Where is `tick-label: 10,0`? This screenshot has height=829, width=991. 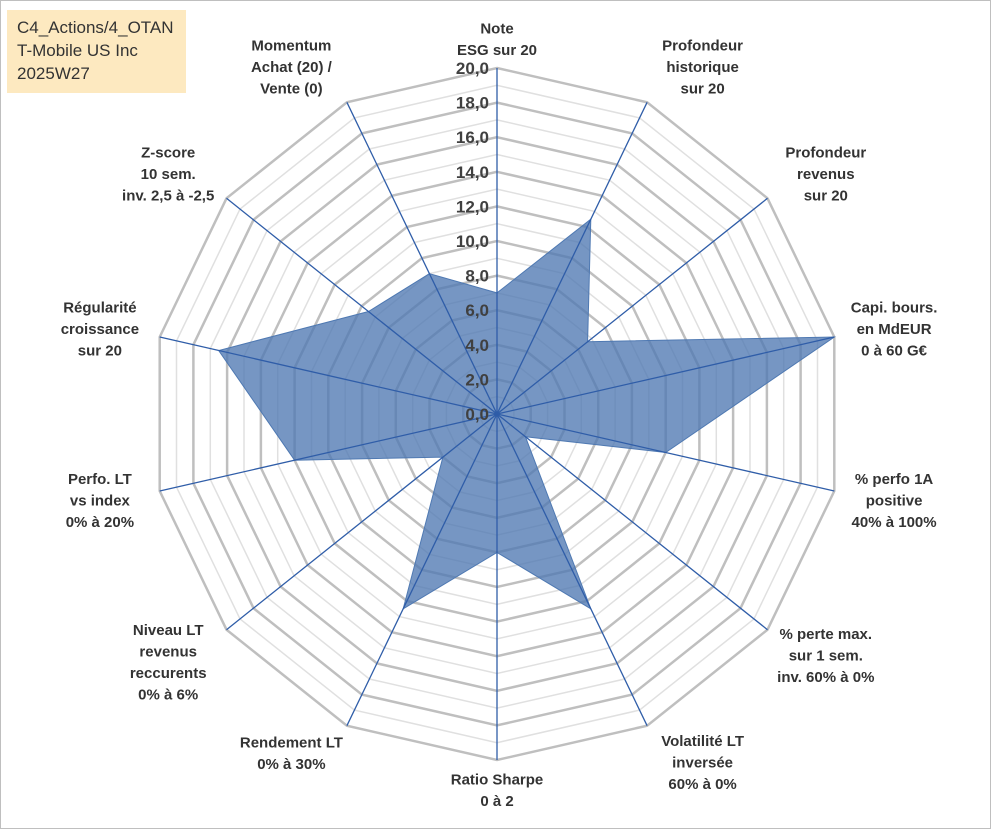 tick-label: 10,0 is located at coordinates (472, 241).